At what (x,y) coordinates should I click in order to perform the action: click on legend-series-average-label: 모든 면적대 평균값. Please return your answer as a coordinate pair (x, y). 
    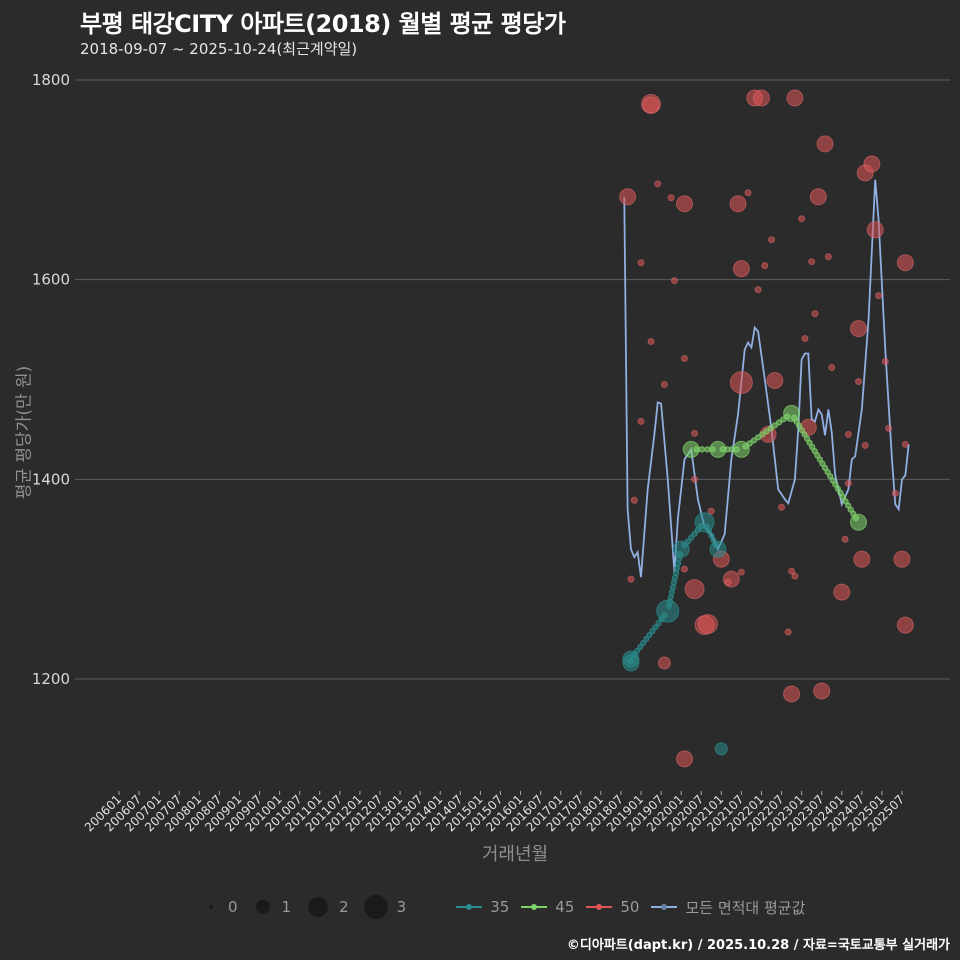
    Looking at the image, I should click on (745, 907).